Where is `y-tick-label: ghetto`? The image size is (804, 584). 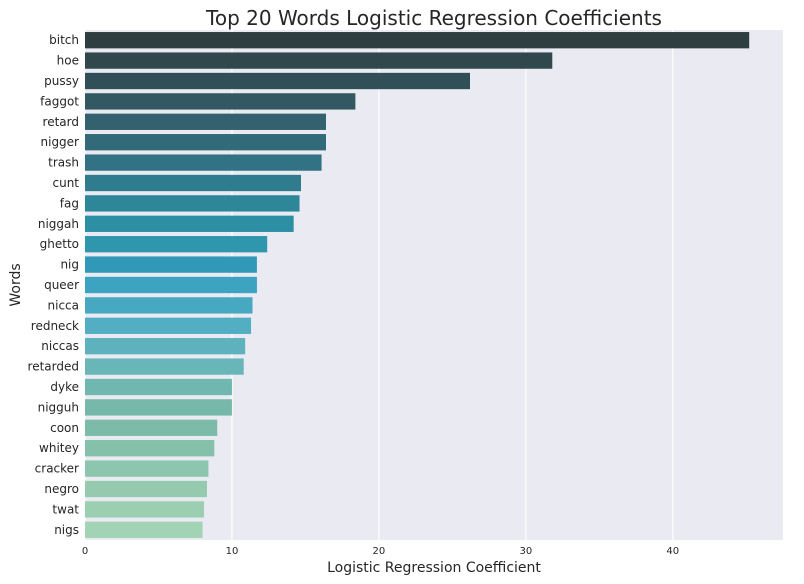
y-tick-label: ghetto is located at coordinates (59, 244).